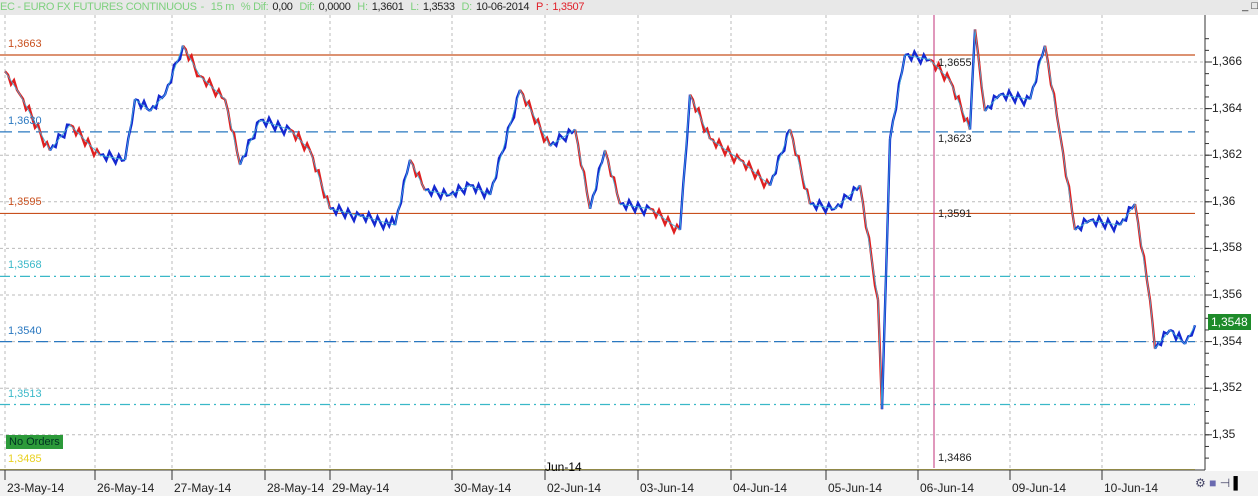 This screenshot has height=496, width=1258. What do you see at coordinates (1227, 107) in the screenshot?
I see `y-tick-label: 1,364` at bounding box center [1227, 107].